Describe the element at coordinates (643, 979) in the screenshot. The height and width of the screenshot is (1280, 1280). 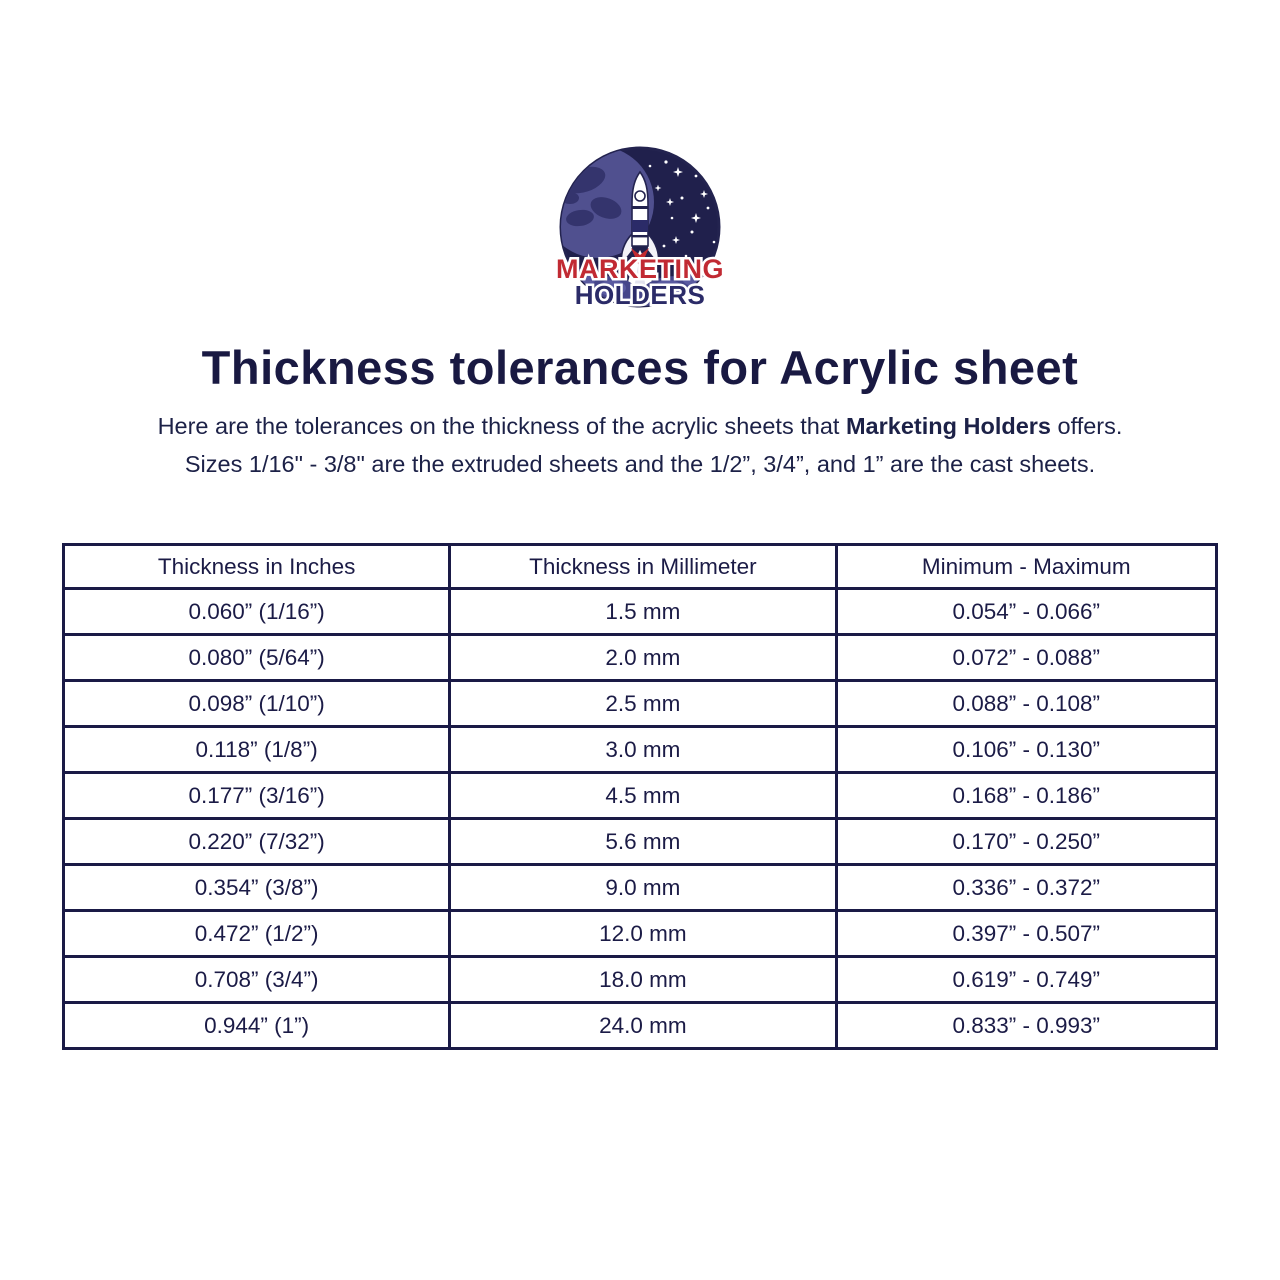
I see `table-cell: 18.0 mm` at that location.